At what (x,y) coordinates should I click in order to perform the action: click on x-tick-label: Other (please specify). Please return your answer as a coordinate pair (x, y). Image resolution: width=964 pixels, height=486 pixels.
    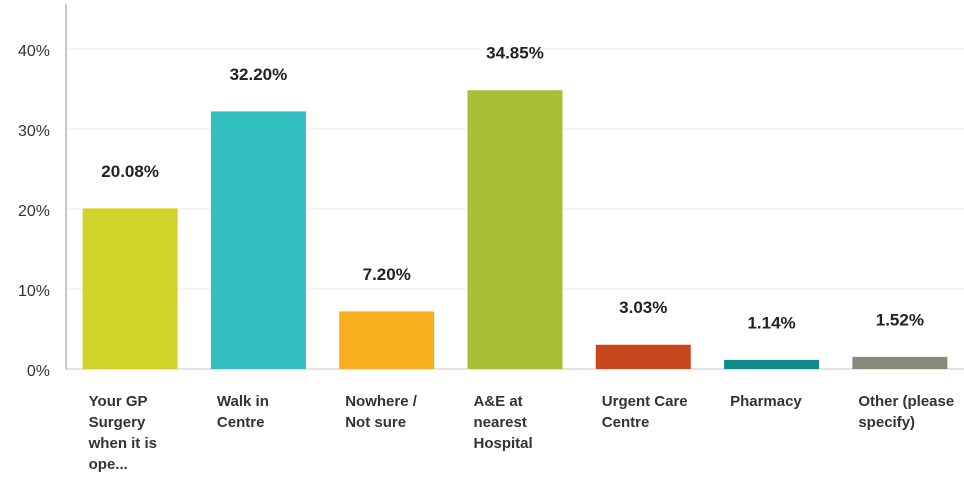
    Looking at the image, I should click on (906, 412).